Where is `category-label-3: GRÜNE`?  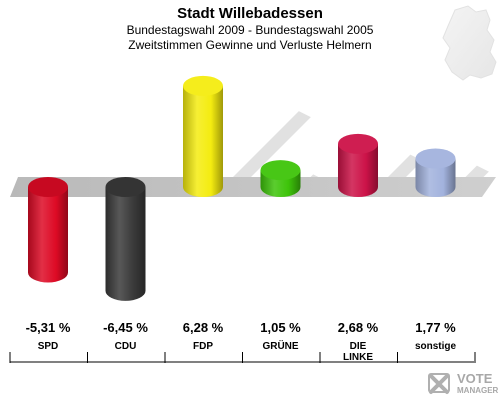 category-label-3: GRÜNE is located at coordinates (280, 345).